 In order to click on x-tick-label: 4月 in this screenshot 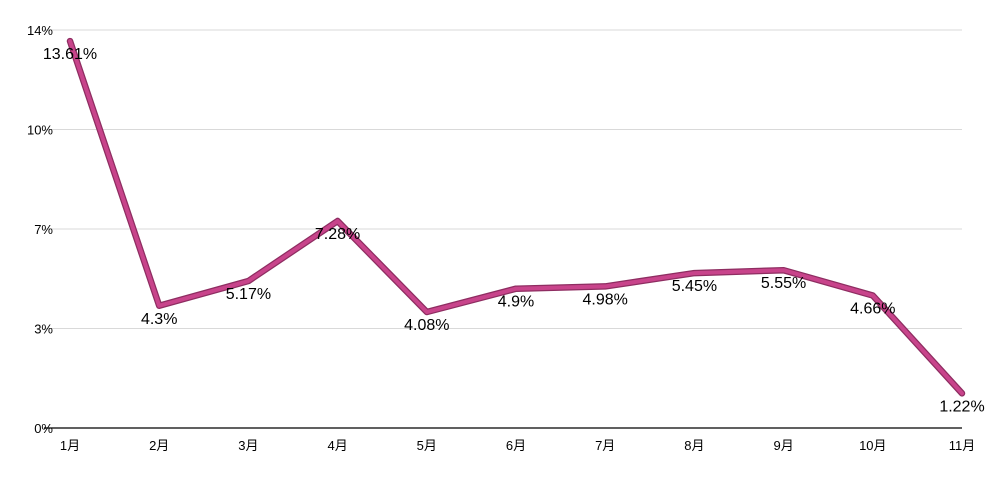, I will do `click(337, 445)`.